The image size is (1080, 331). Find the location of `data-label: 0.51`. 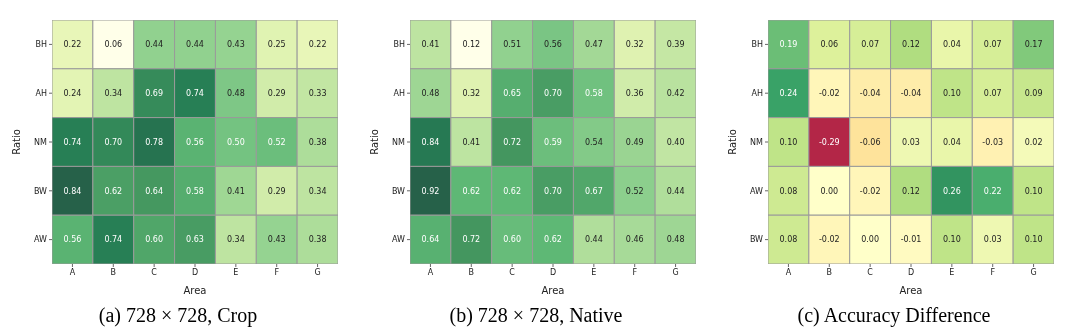

data-label: 0.51 is located at coordinates (512, 45).